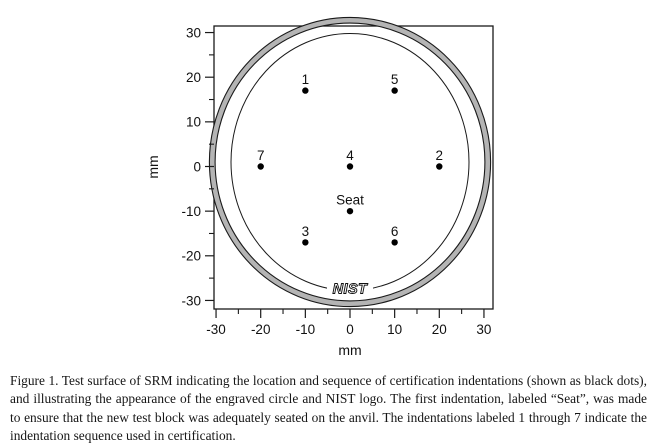 The image size is (657, 444). Describe the element at coordinates (440, 155) in the screenshot. I see `indentation-label-2: 2` at that location.